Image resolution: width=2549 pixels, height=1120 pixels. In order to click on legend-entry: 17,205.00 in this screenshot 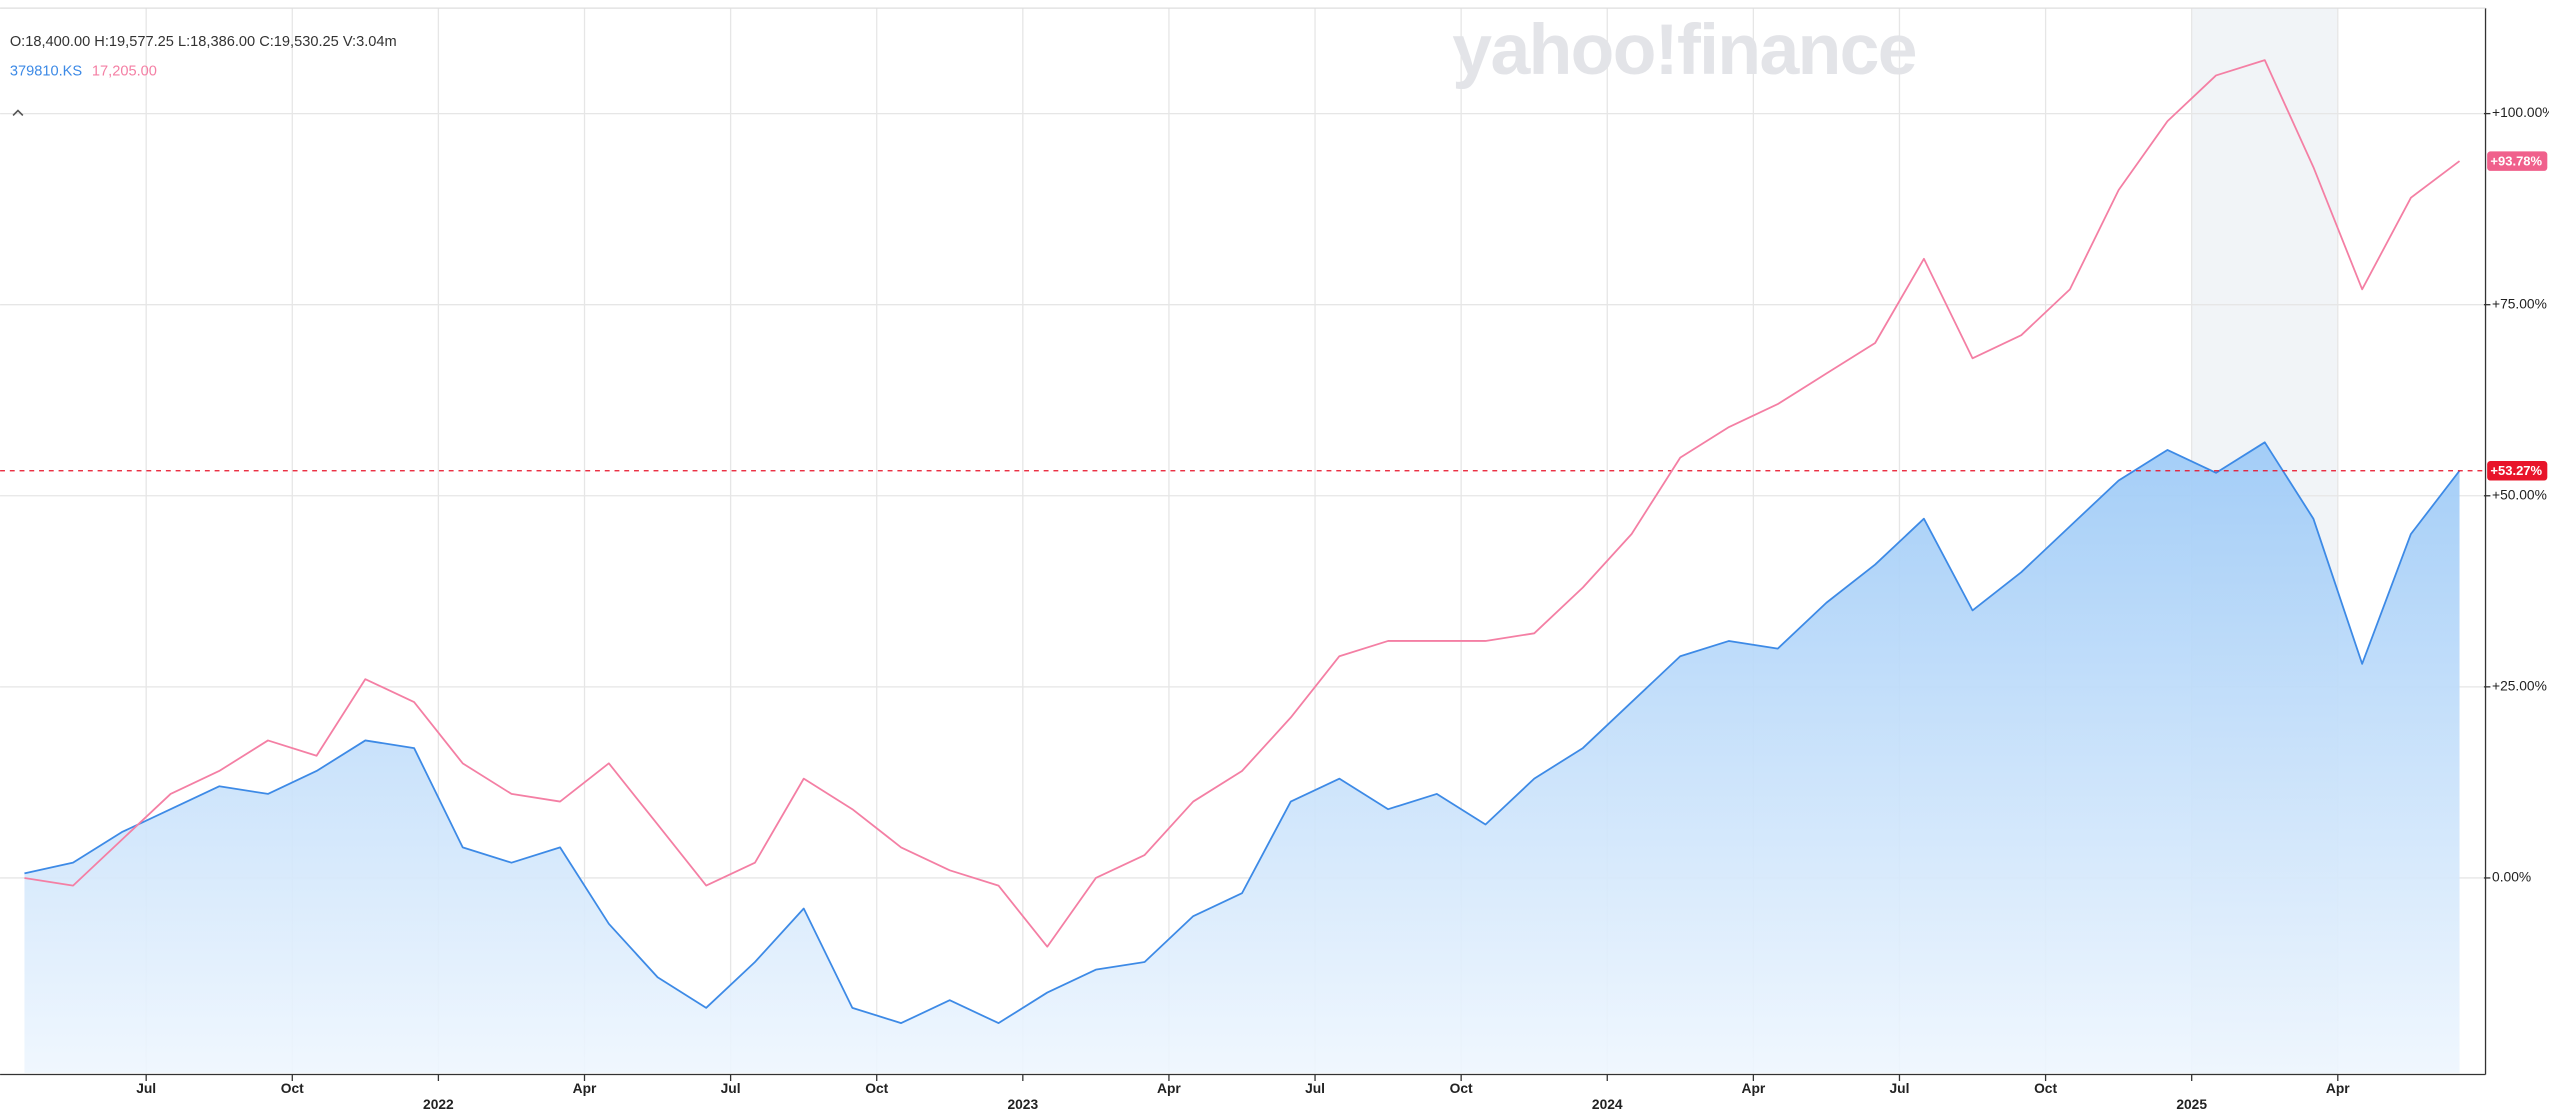, I will do `click(124, 71)`.